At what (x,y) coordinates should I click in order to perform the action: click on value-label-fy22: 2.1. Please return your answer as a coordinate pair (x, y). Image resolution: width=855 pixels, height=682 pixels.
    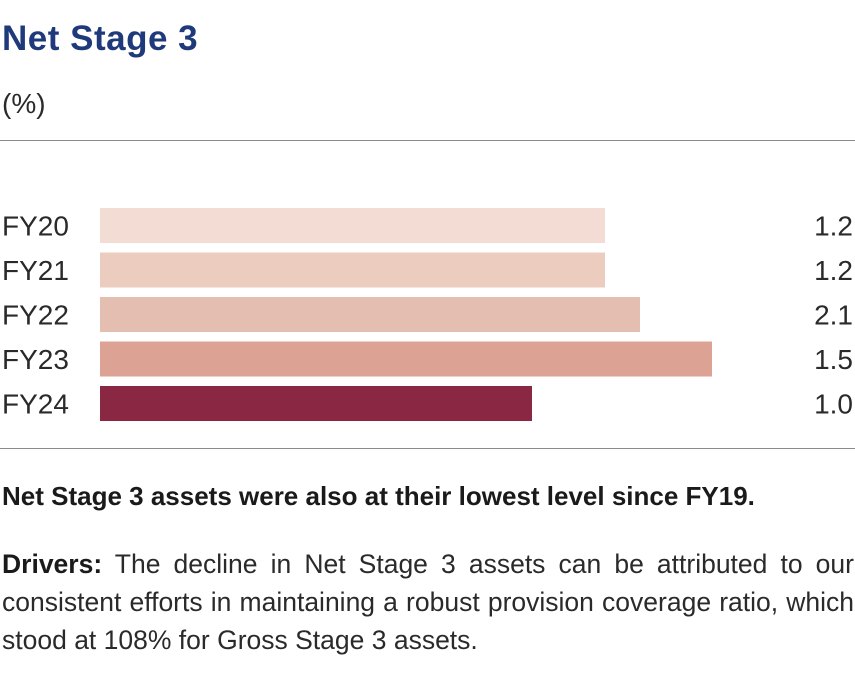
    Looking at the image, I should click on (833, 315).